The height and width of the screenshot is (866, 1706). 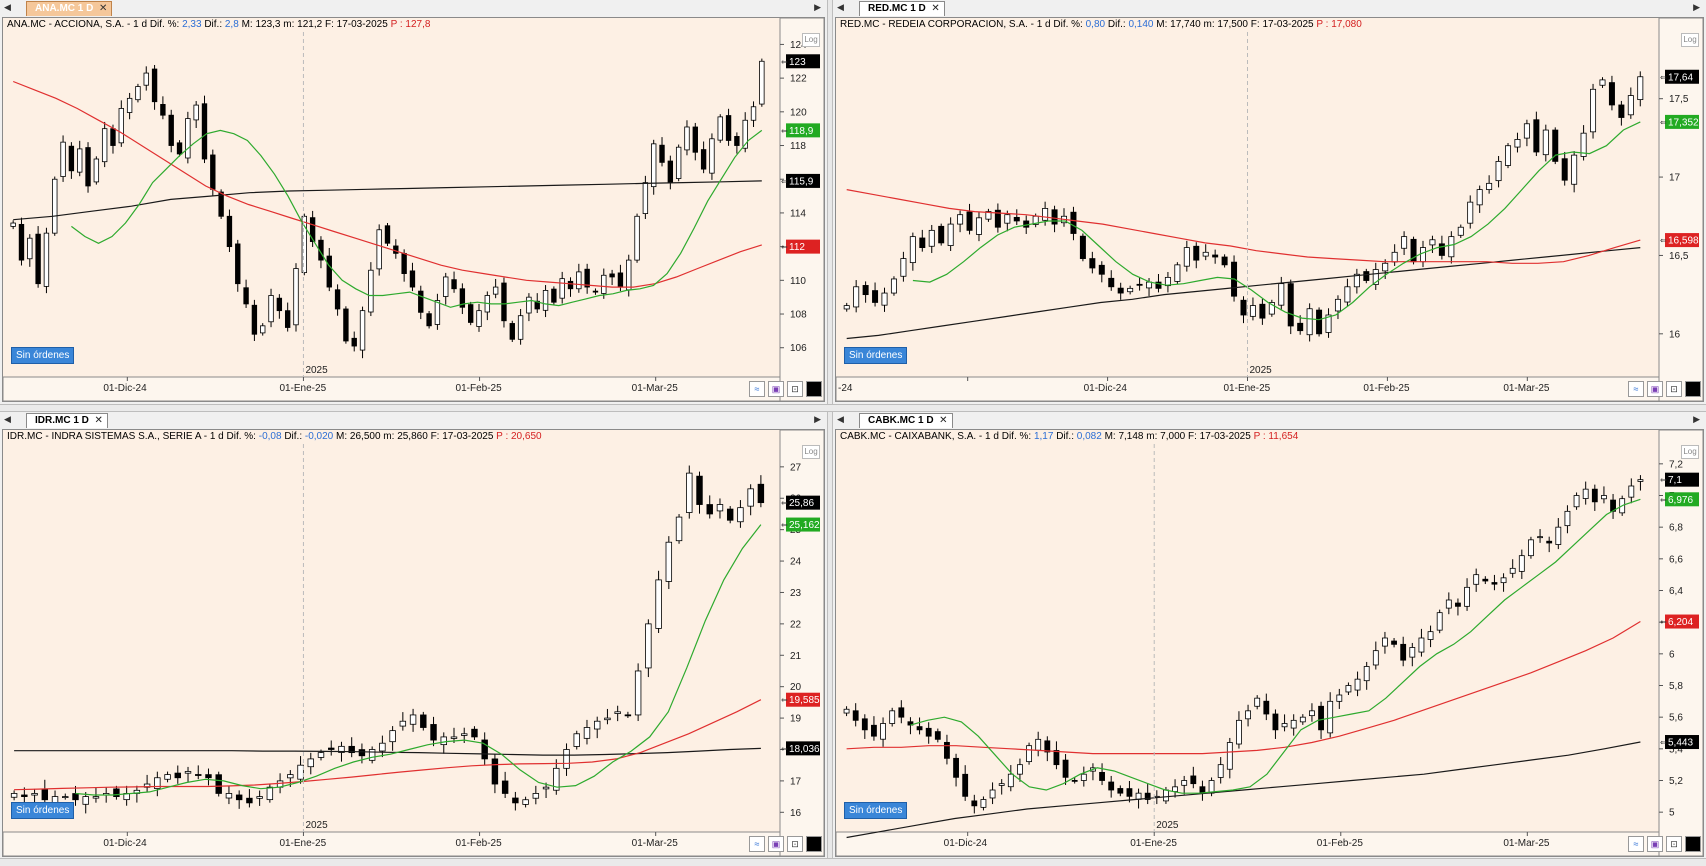 What do you see at coordinates (913, 436) in the screenshot?
I see `info-name: CABK.MC - CAIXABANK, S.A. -` at bounding box center [913, 436].